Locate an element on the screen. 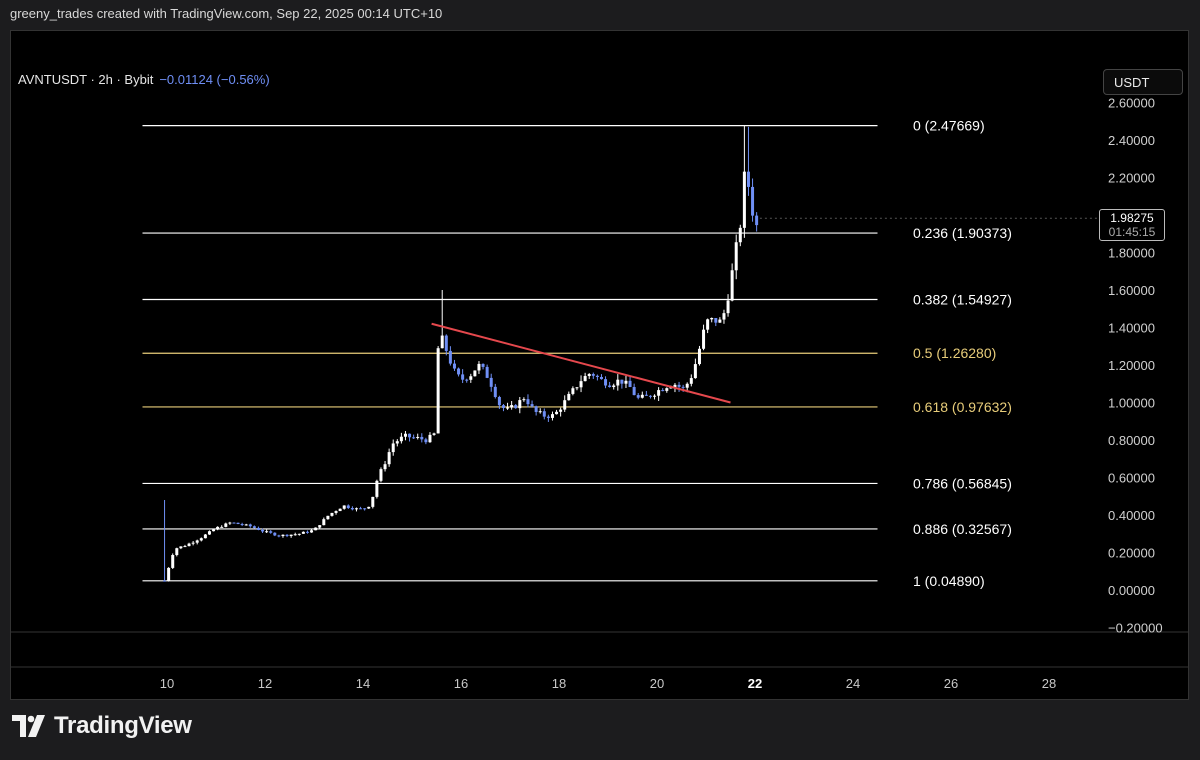  y-tick-label: 1.40000 is located at coordinates (1131, 328).